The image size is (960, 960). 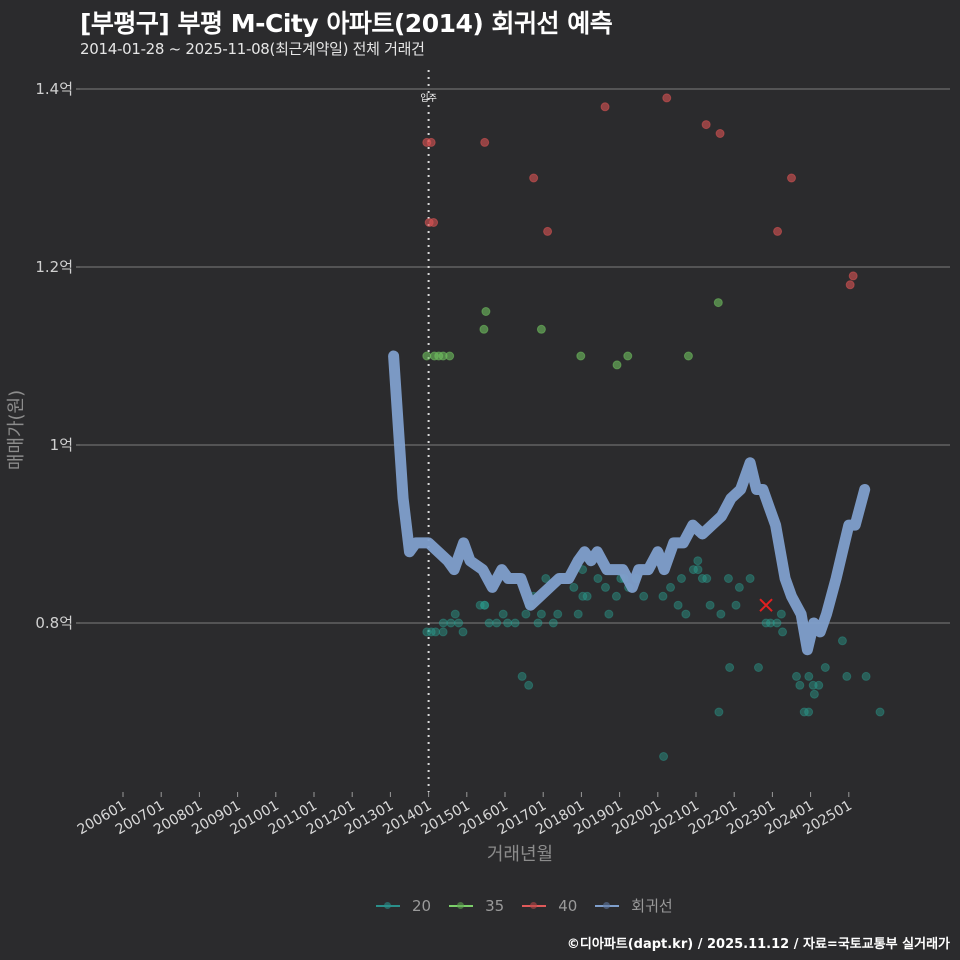 What do you see at coordinates (252, 49) in the screenshot?
I see `chart-subtitle: 2014-01-28 ~ 2025-11-08(최근계약일) 전체 거래건` at bounding box center [252, 49].